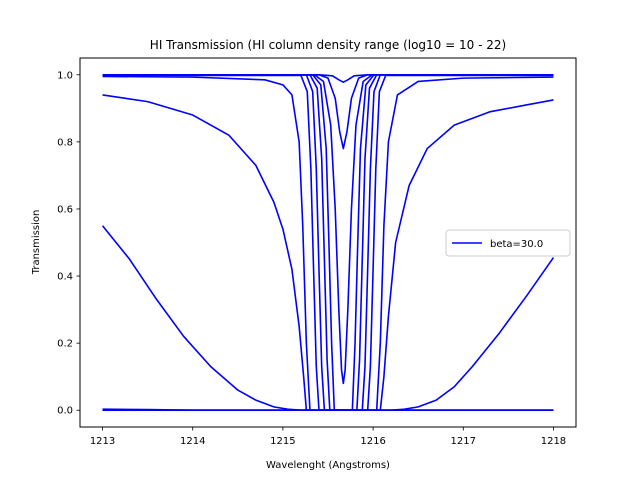 Image resolution: width=640 pixels, height=480 pixels. I want to click on y-axis: 0.0 0.2 0.4 0.6 0.8 1.0, so click(68, 243).